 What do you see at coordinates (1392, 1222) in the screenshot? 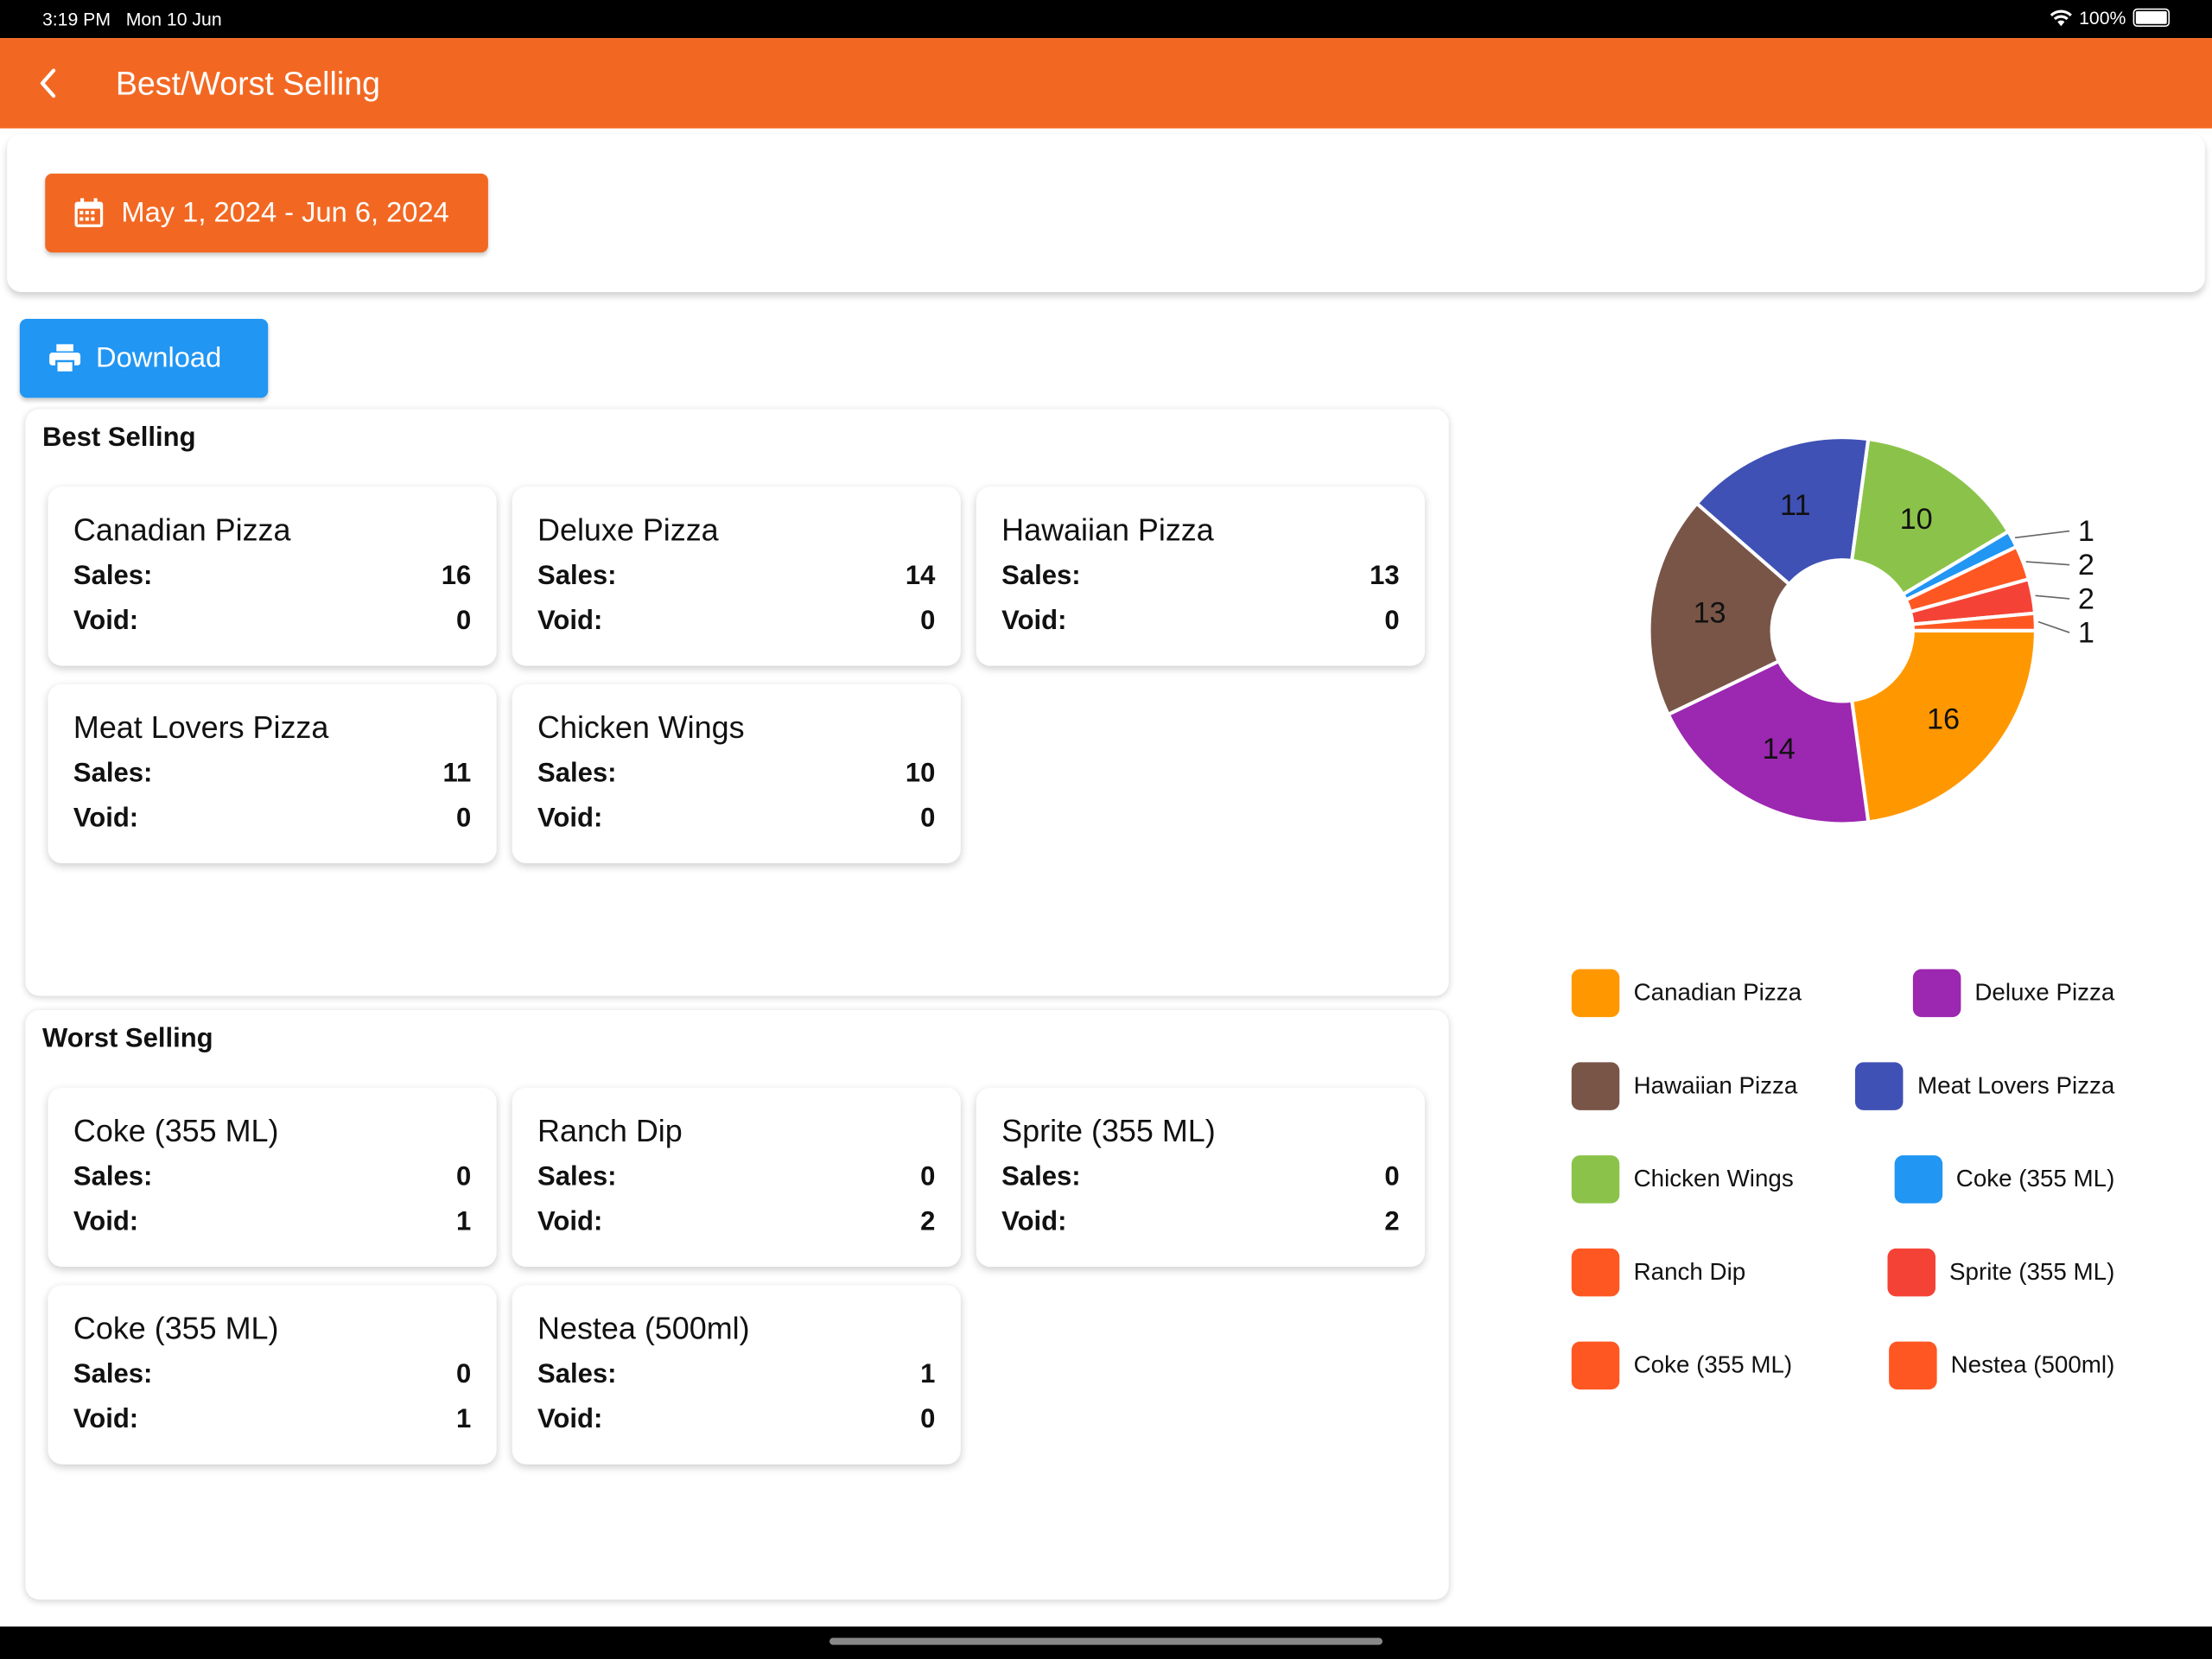
I see `void-value: 2` at bounding box center [1392, 1222].